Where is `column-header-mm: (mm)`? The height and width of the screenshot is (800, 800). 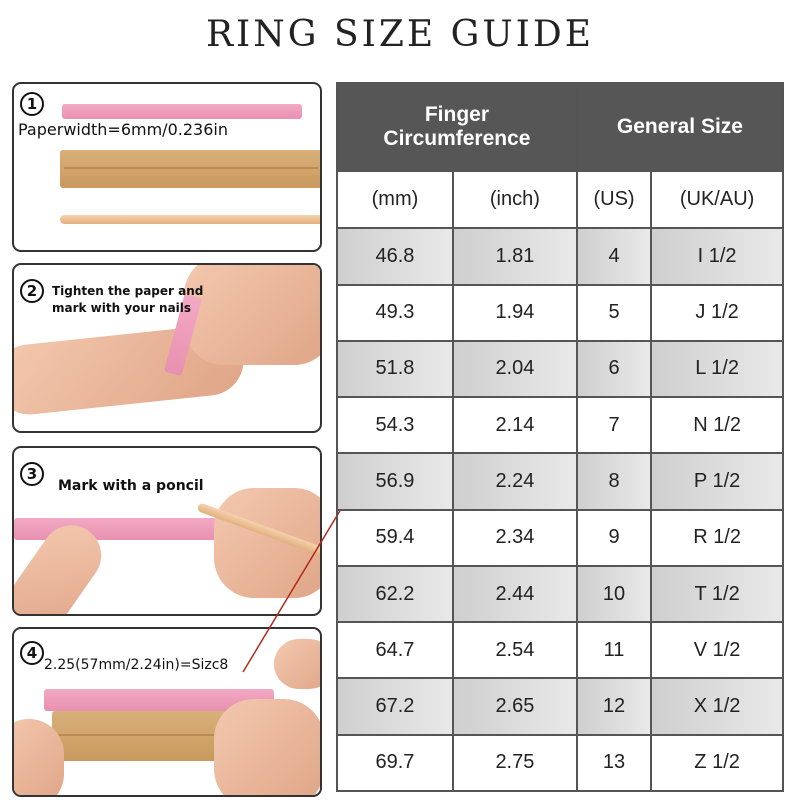
column-header-mm: (mm) is located at coordinates (395, 199).